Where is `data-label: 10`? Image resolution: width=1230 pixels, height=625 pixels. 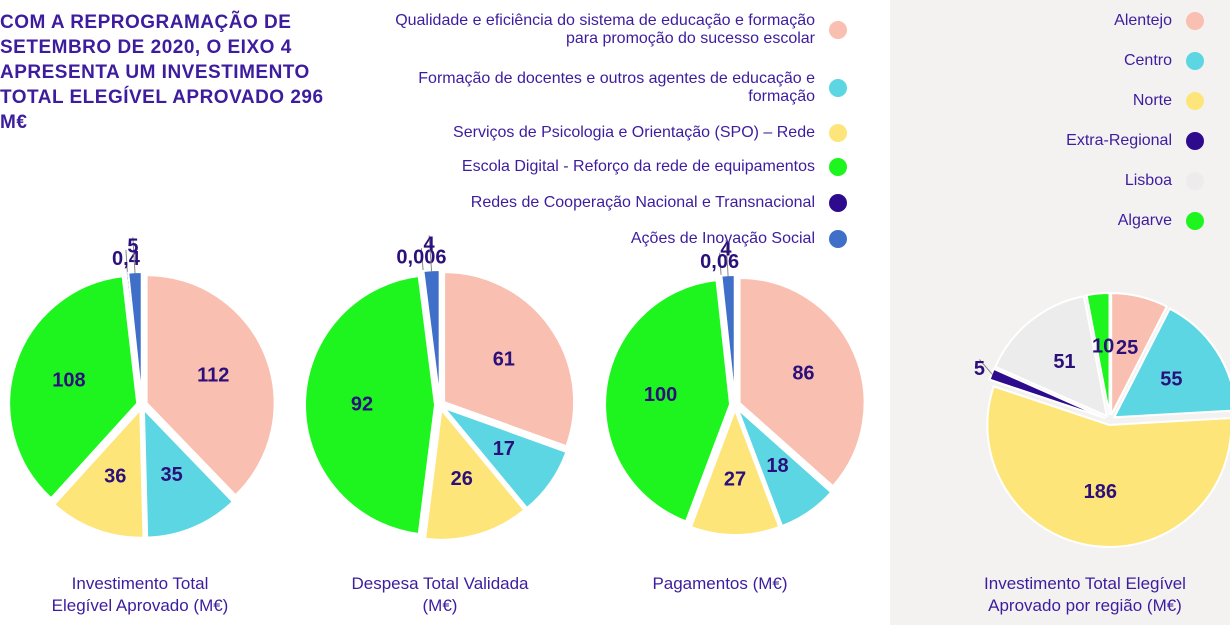 data-label: 10 is located at coordinates (1103, 346).